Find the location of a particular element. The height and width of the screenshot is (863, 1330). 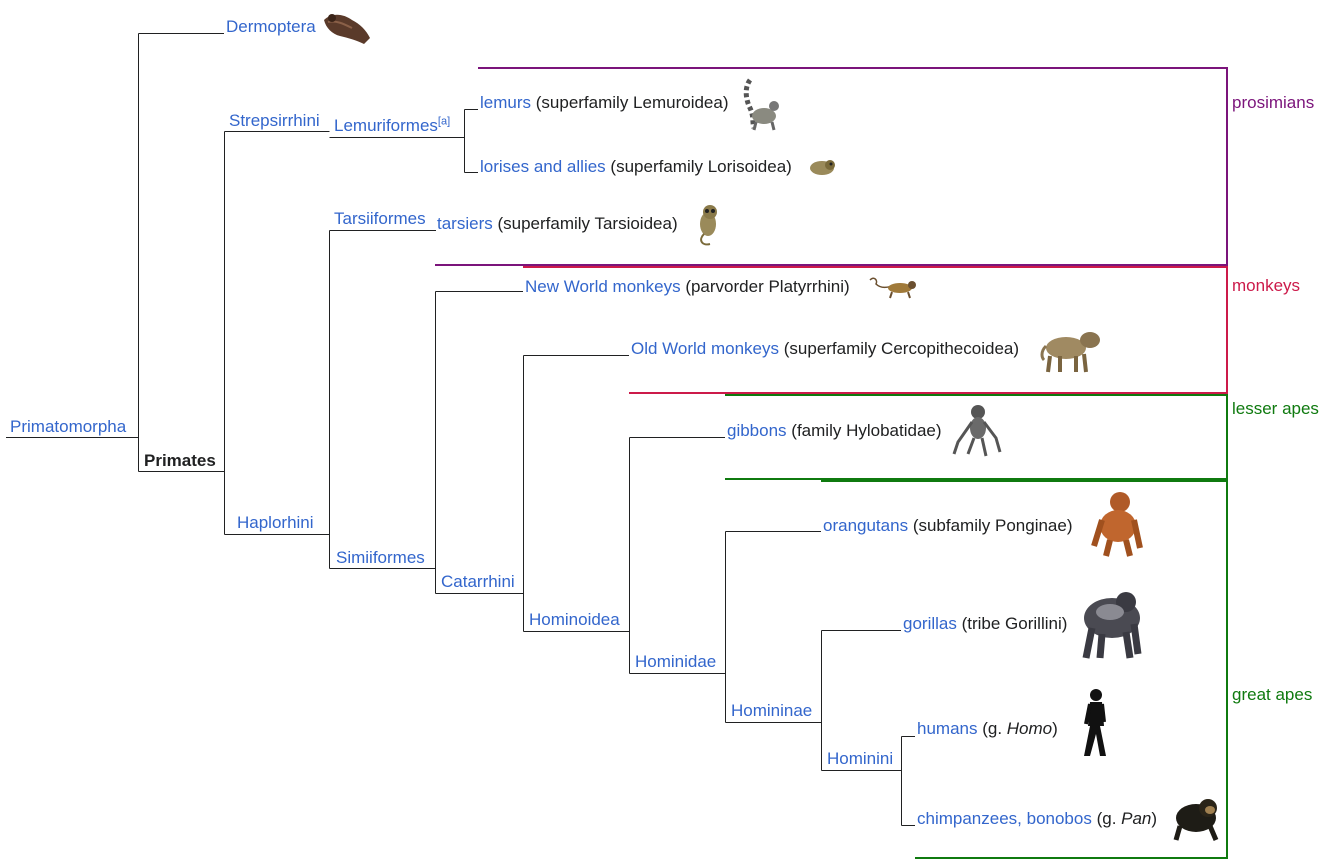

leaf-genus: Homo is located at coordinates (1029, 728).